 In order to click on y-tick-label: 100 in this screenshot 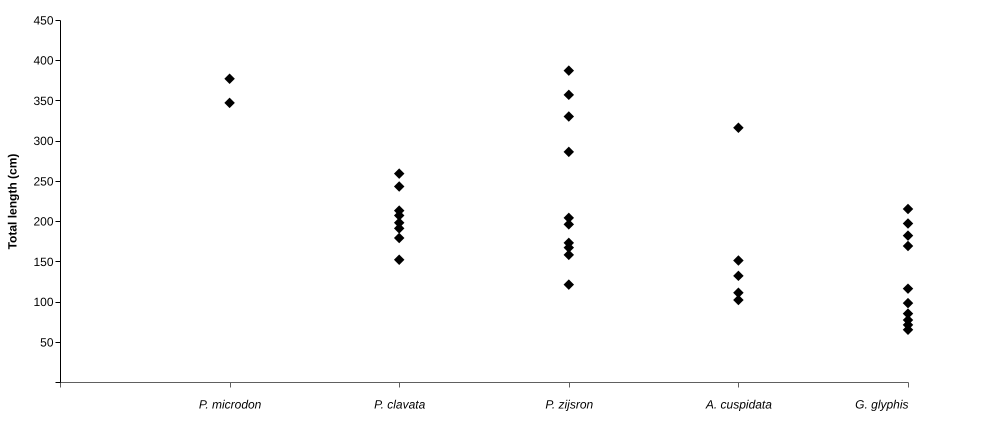, I will do `click(43, 302)`.